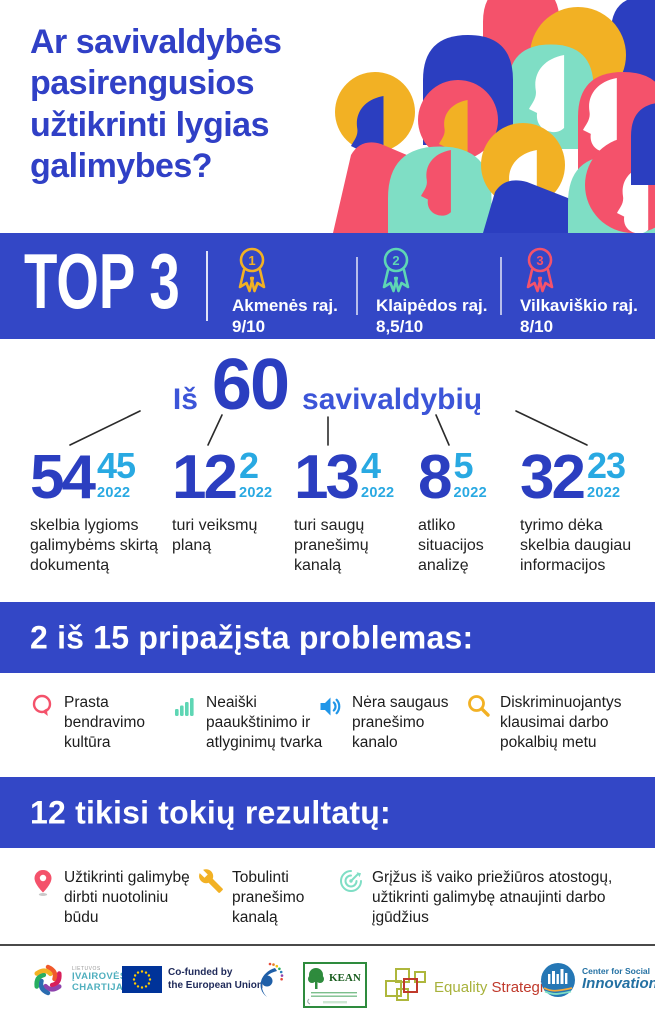 This screenshot has height=1024, width=655. I want to click on logo-diversity-figure, so click(268, 981).